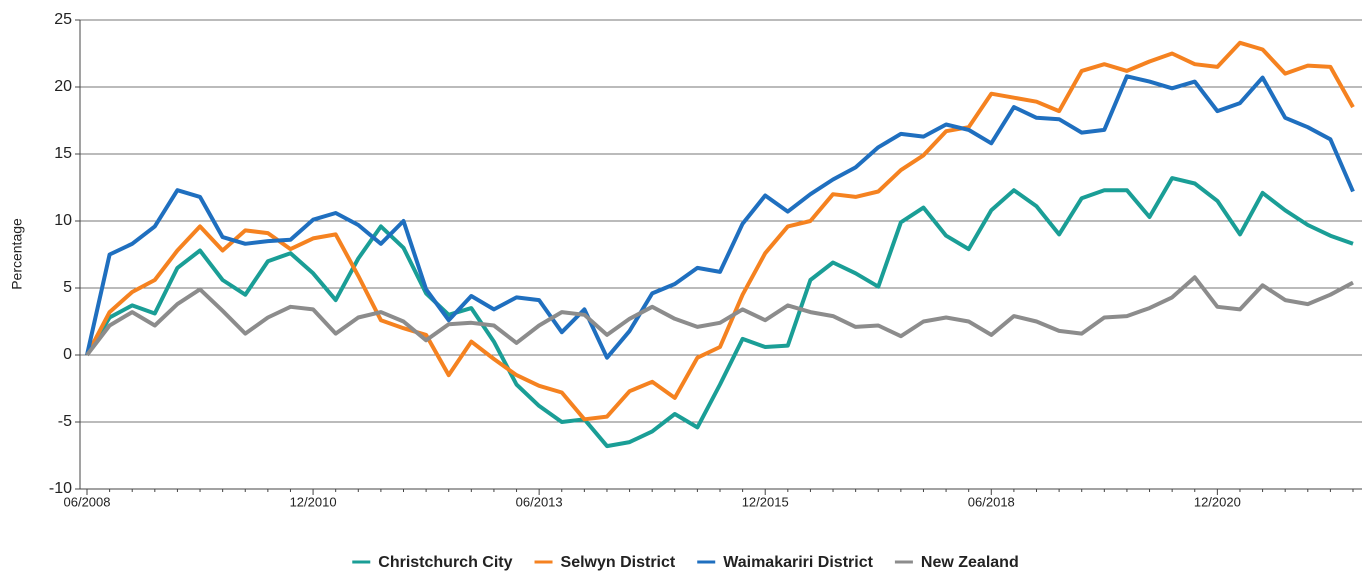  I want to click on y-tick-label: 0, so click(67, 354).